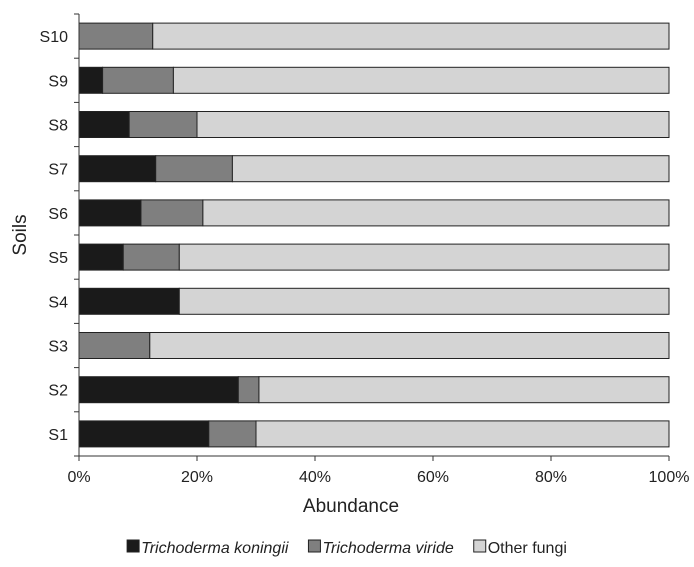  What do you see at coordinates (58, 214) in the screenshot?
I see `y-tick-label: S6` at bounding box center [58, 214].